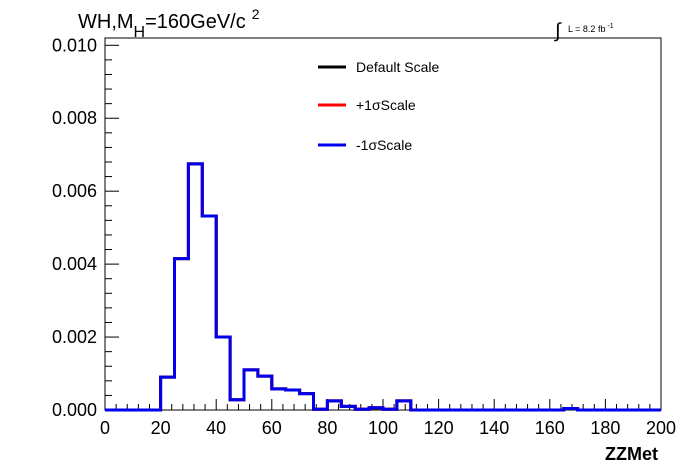 The height and width of the screenshot is (472, 696). I want to click on x-axis: 0 20 40 60 80 100 120 140 160 180 200, so click(388, 418).